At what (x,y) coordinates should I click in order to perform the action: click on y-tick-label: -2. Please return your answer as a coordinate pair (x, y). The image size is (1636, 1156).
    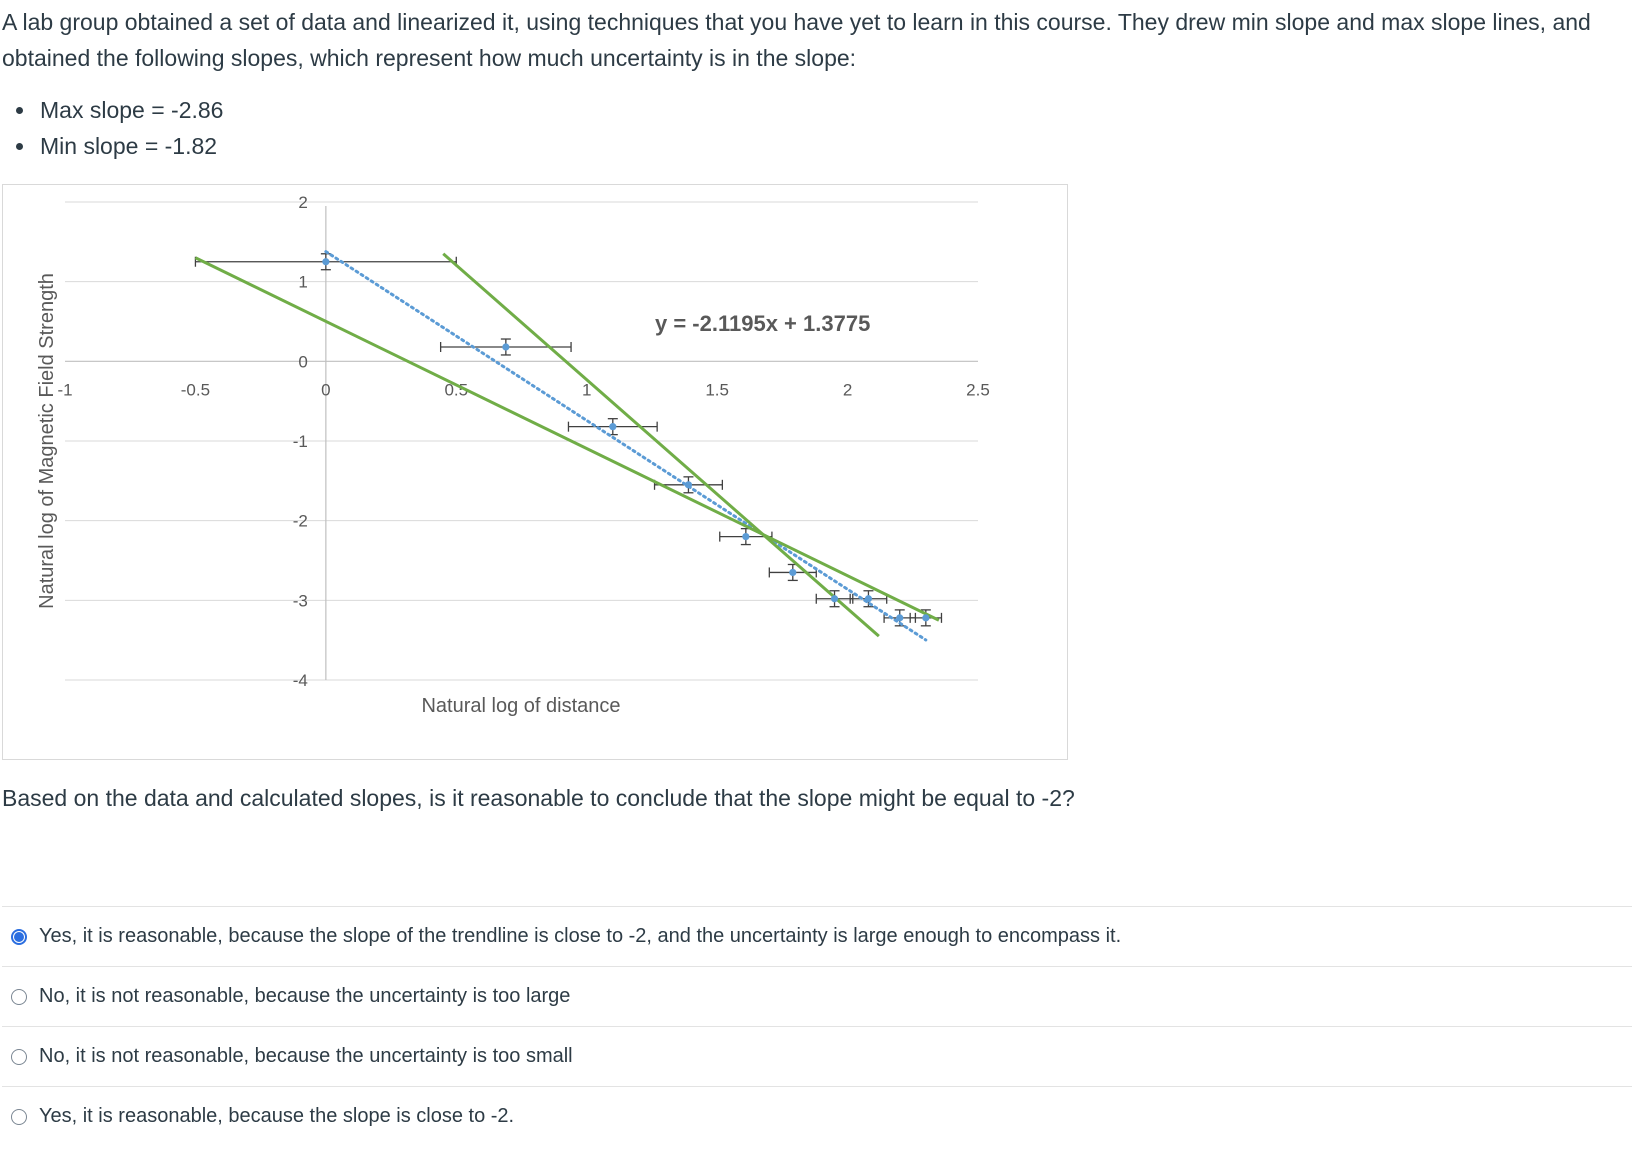
    Looking at the image, I should click on (300, 521).